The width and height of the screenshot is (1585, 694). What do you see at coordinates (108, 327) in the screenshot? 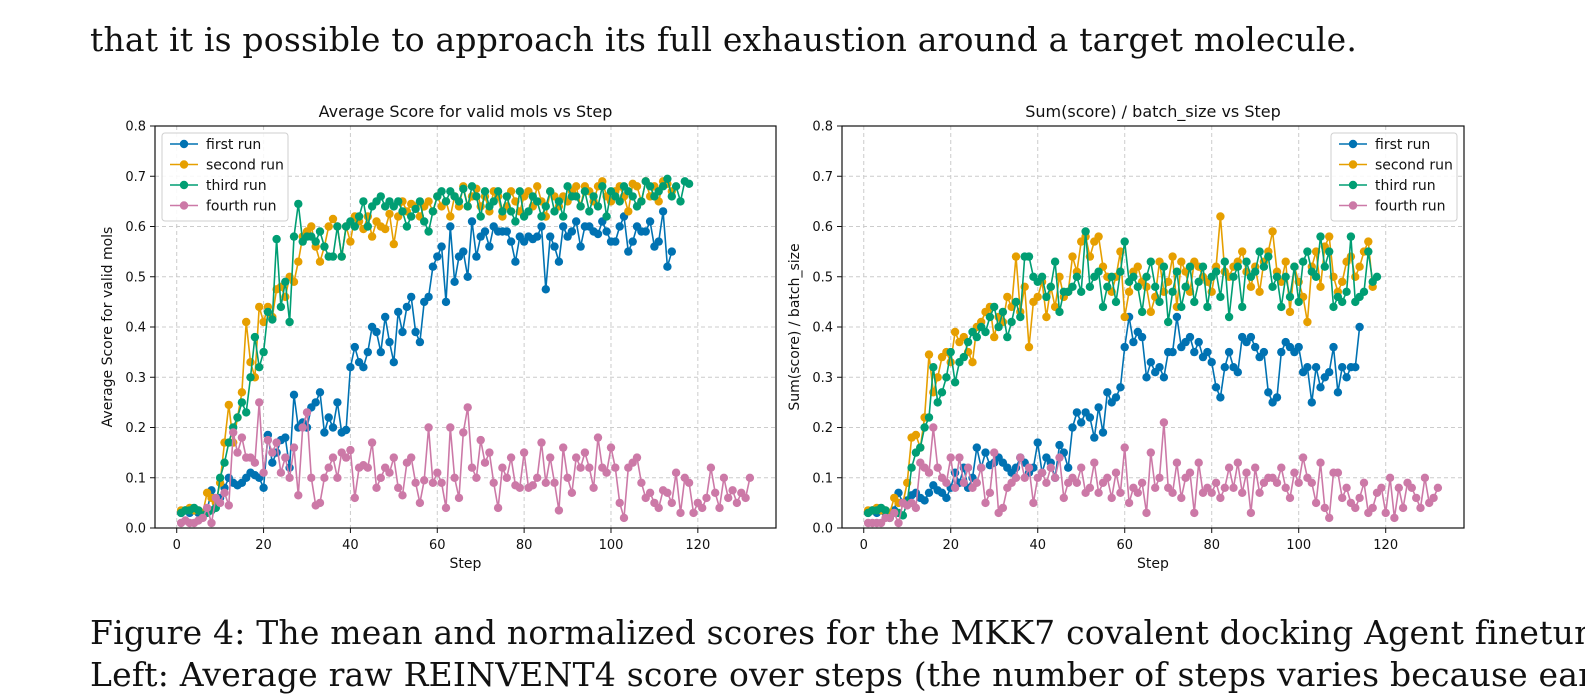
I see `y-axis-label: Average Score for valid mols` at bounding box center [108, 327].